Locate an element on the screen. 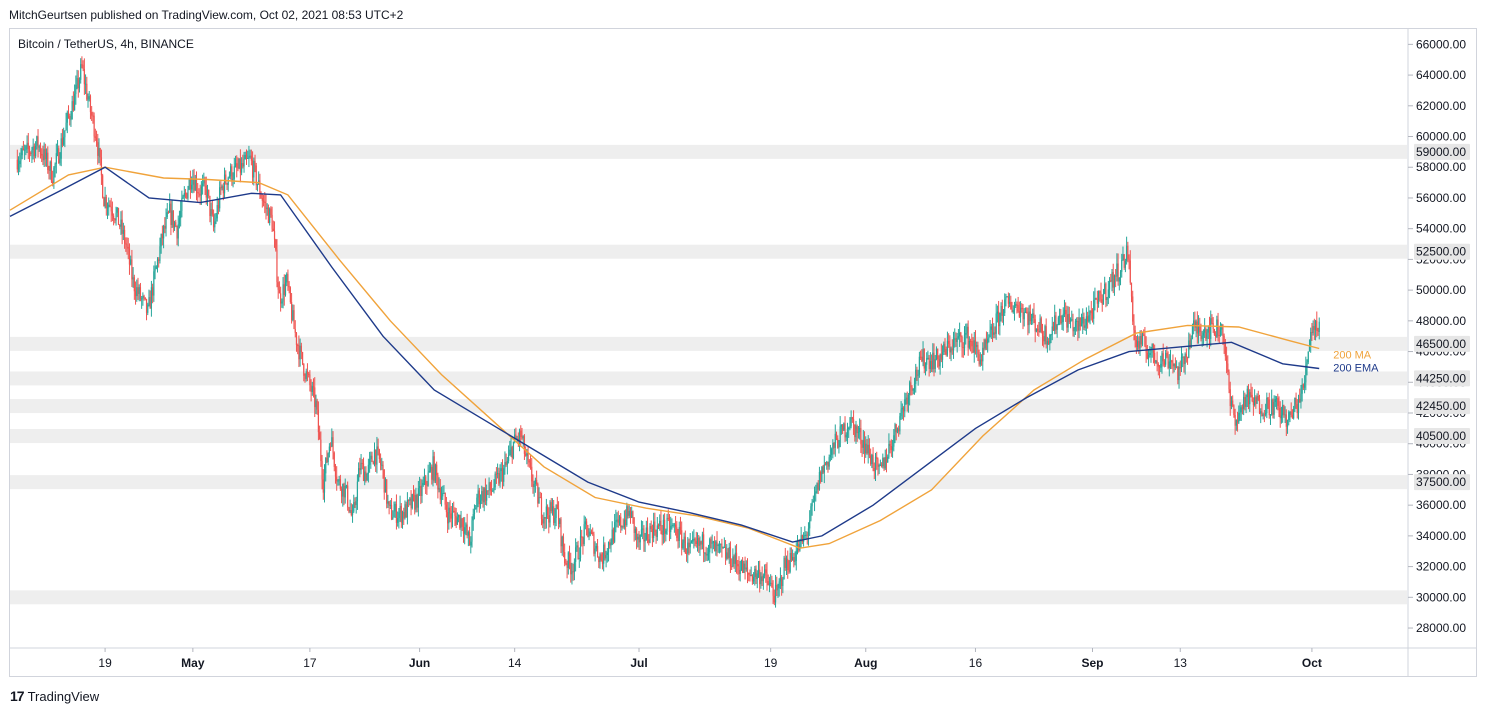 Image resolution: width=1488 pixels, height=714 pixels. footer: 17 TradingView is located at coordinates (54, 696).